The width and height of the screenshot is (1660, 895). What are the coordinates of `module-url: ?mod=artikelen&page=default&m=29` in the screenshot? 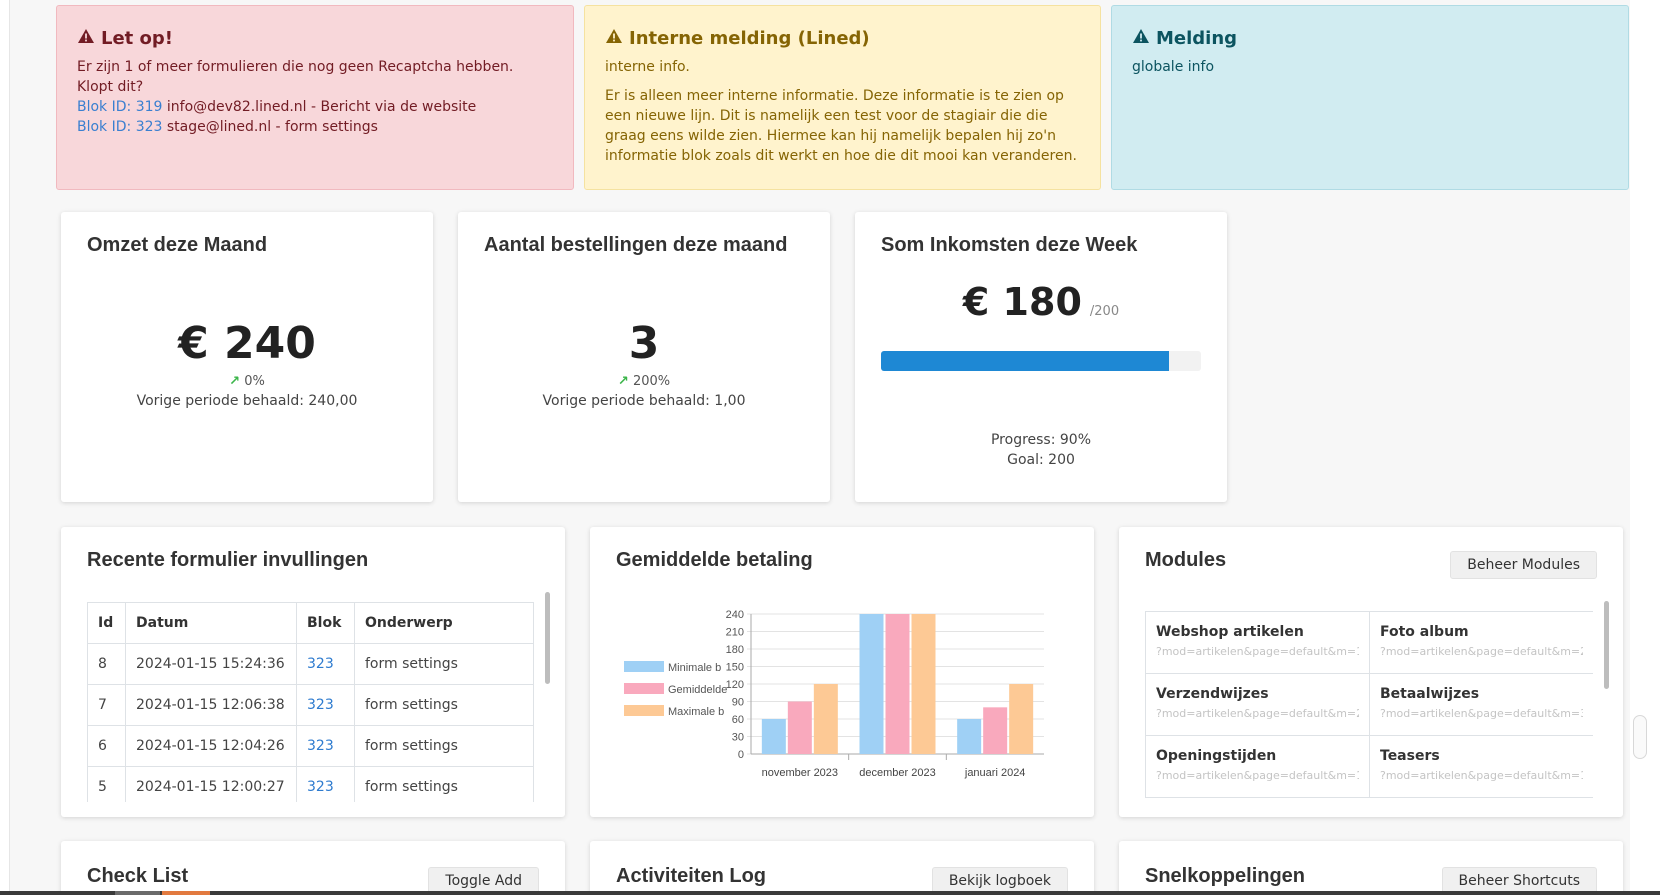 It's located at (1481, 651).